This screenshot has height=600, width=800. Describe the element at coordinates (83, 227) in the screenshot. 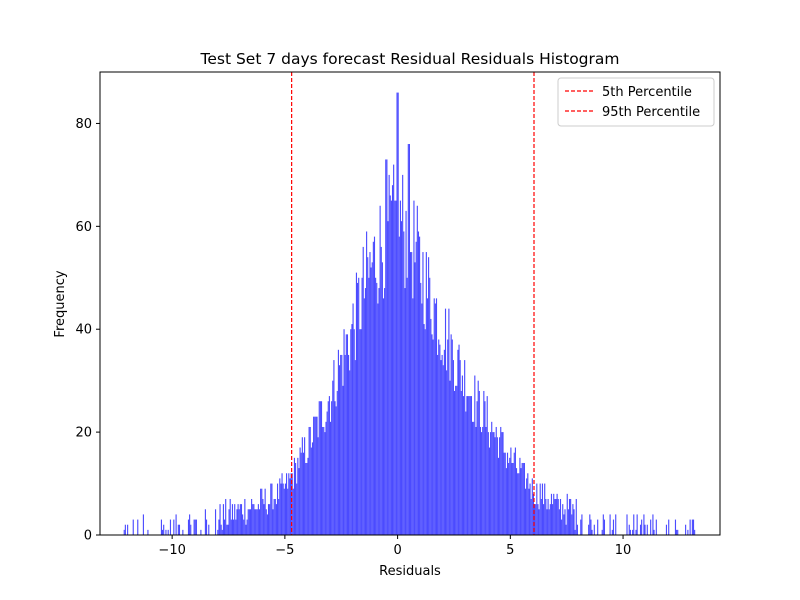

I see `y-tick-label: 60` at that location.